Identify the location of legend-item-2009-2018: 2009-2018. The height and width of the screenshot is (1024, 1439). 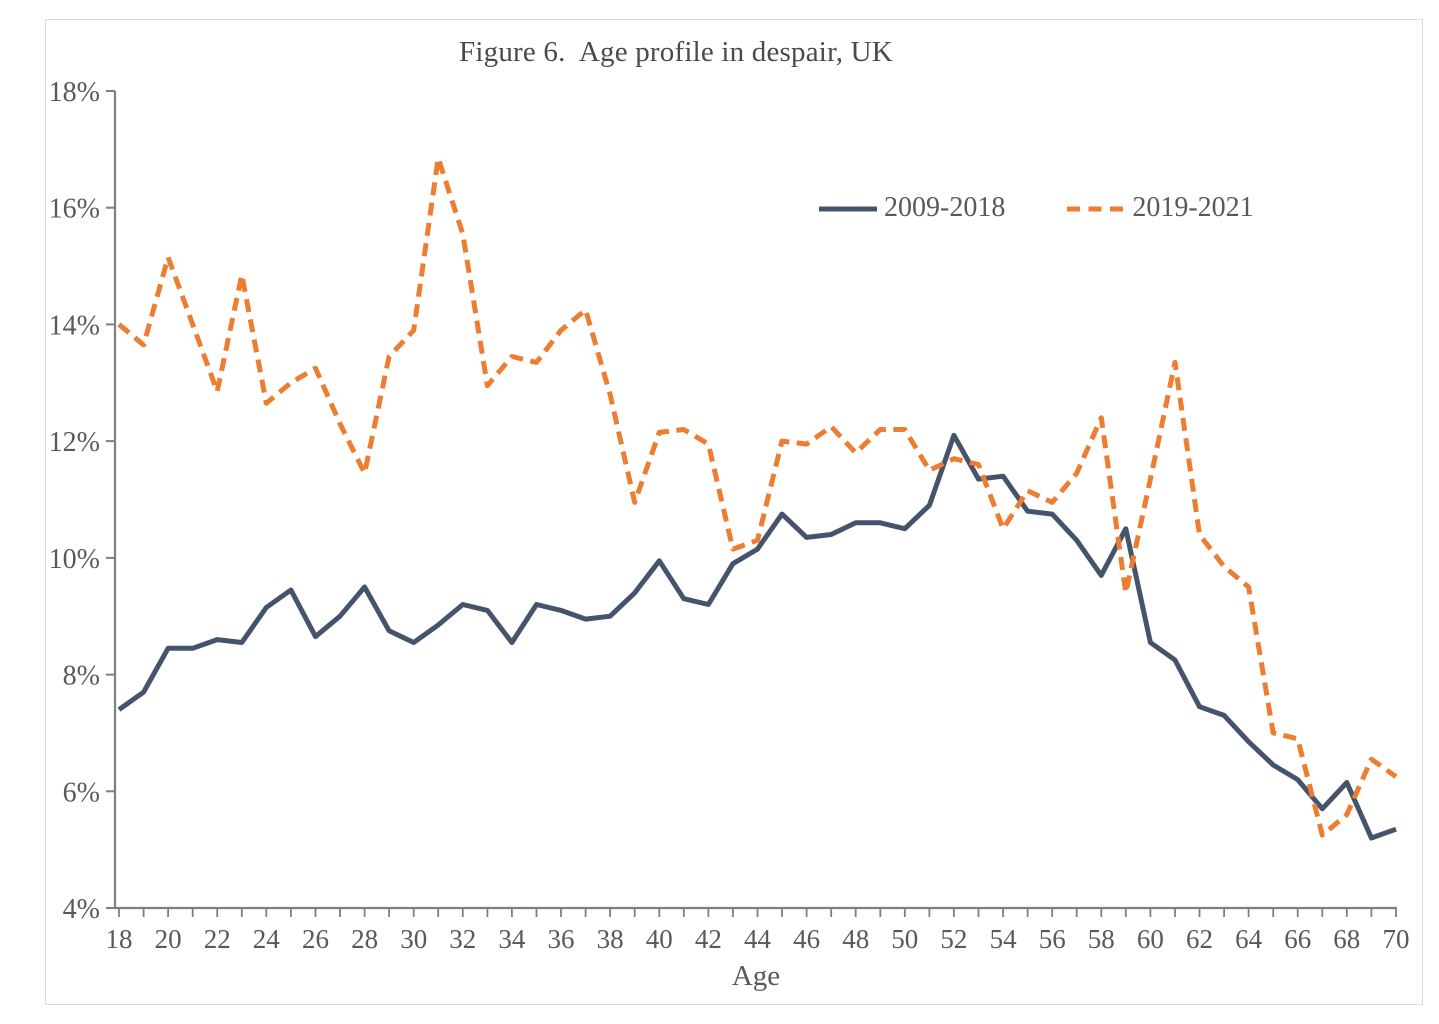
(912, 208).